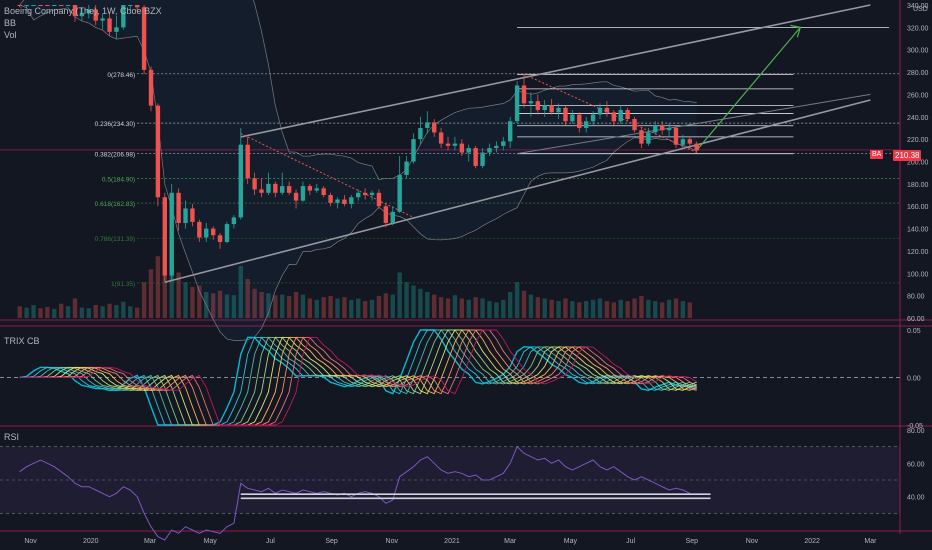 The height and width of the screenshot is (550, 932). I want to click on symbol-badge: BA, so click(877, 154).